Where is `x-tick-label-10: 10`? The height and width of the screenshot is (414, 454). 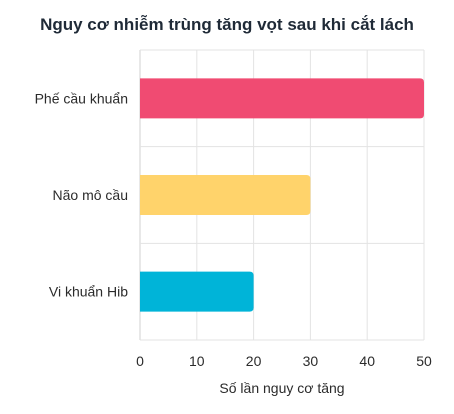 x-tick-label-10: 10 is located at coordinates (197, 361).